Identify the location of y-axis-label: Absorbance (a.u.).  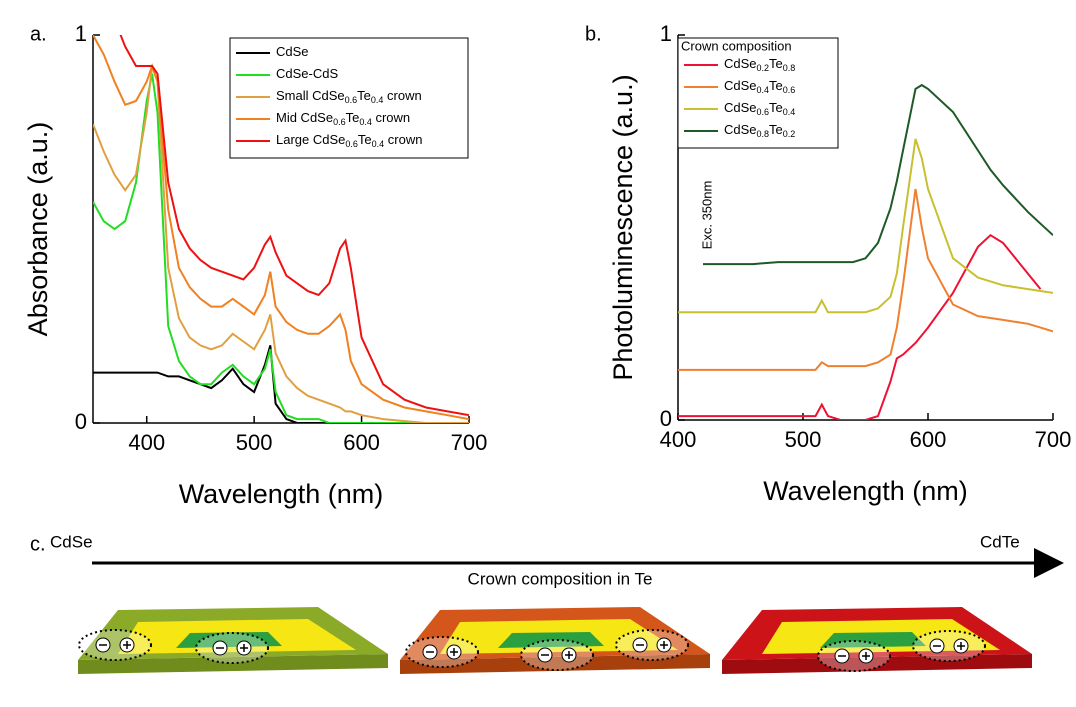
(38, 229).